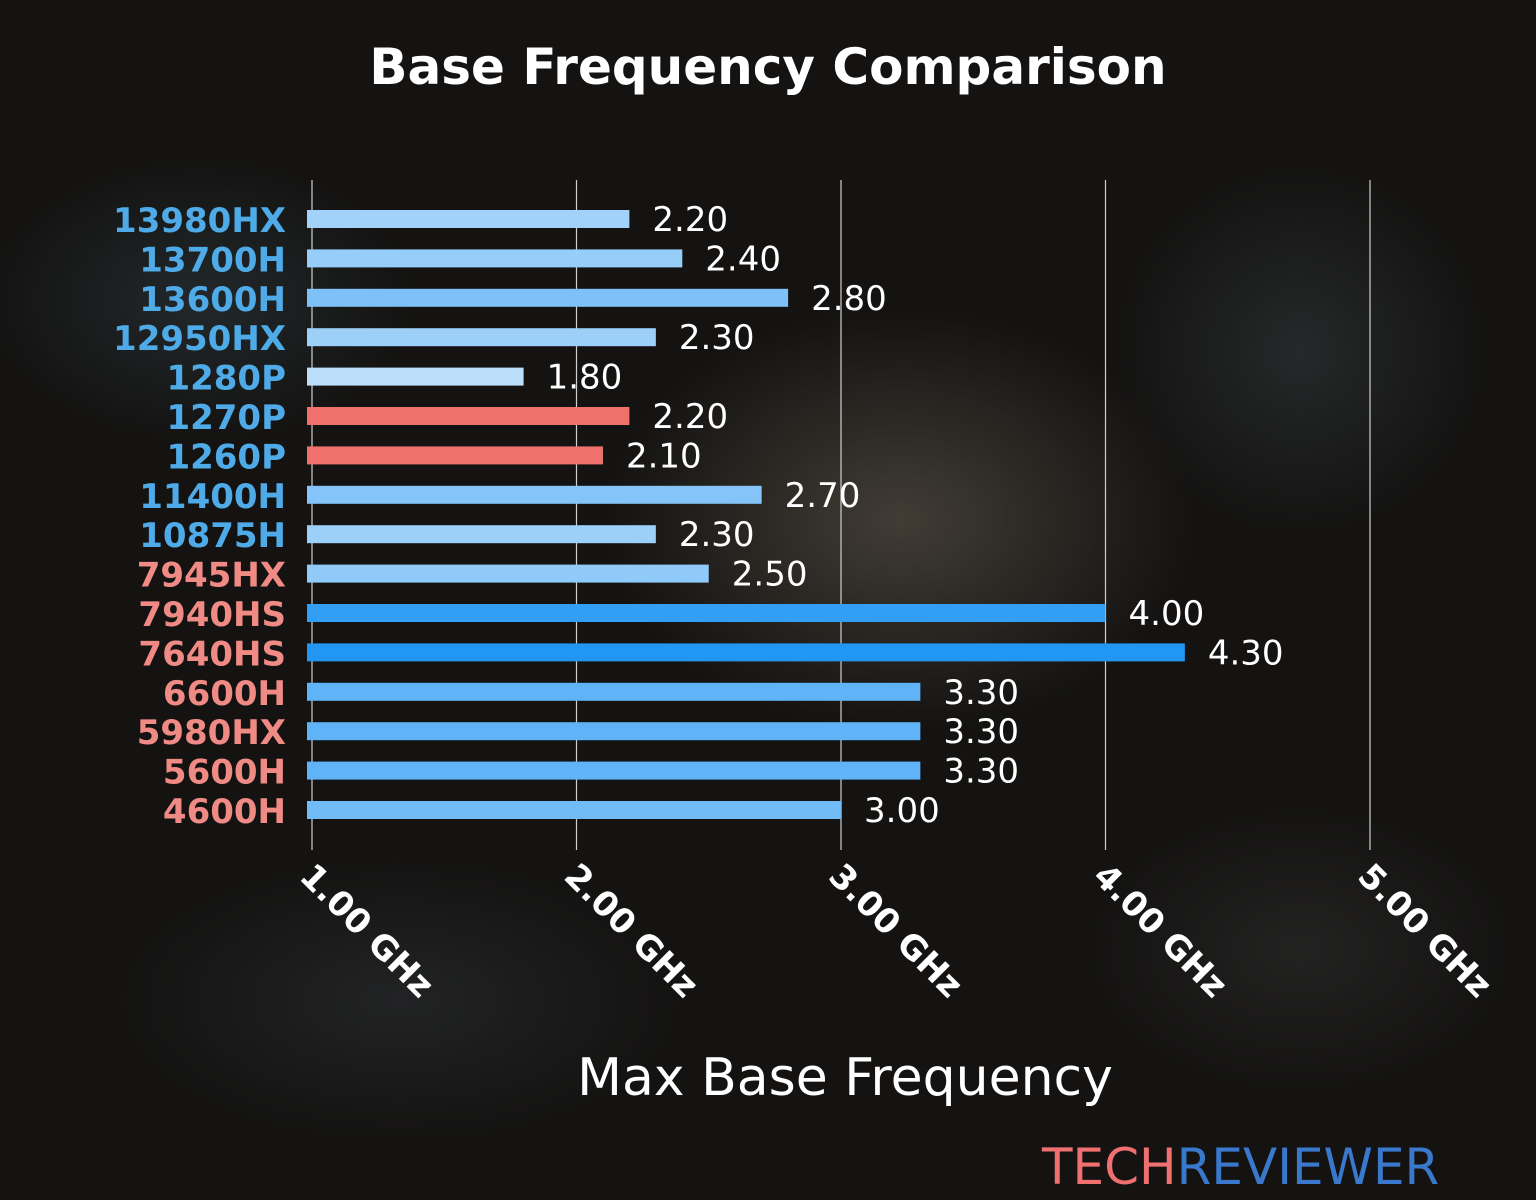 Image resolution: width=1536 pixels, height=1200 pixels. I want to click on y-tick-label: 1260P, so click(226, 457).